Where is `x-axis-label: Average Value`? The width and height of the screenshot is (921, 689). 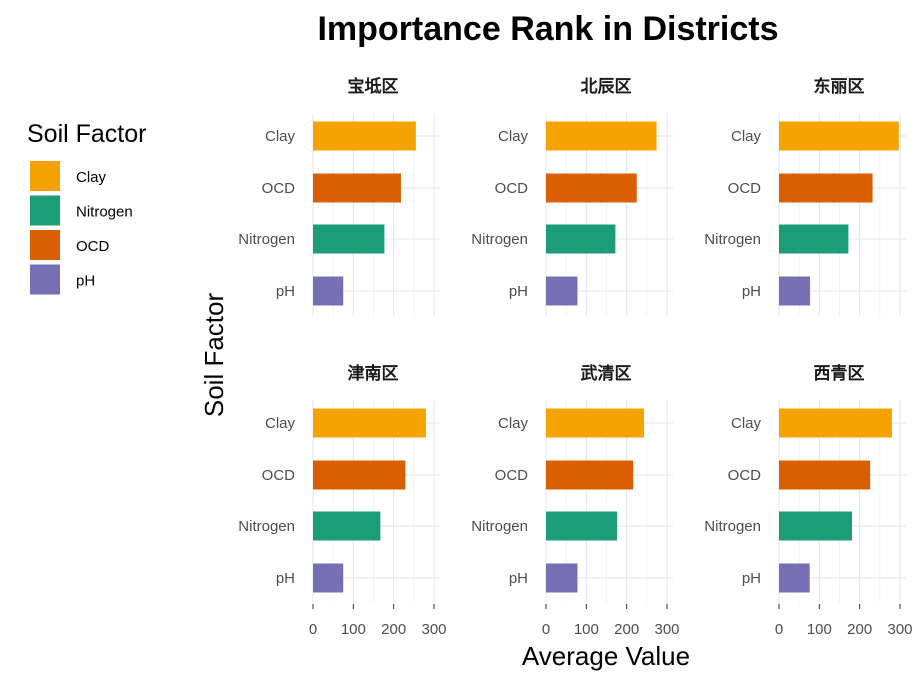 x-axis-label: Average Value is located at coordinates (606, 656).